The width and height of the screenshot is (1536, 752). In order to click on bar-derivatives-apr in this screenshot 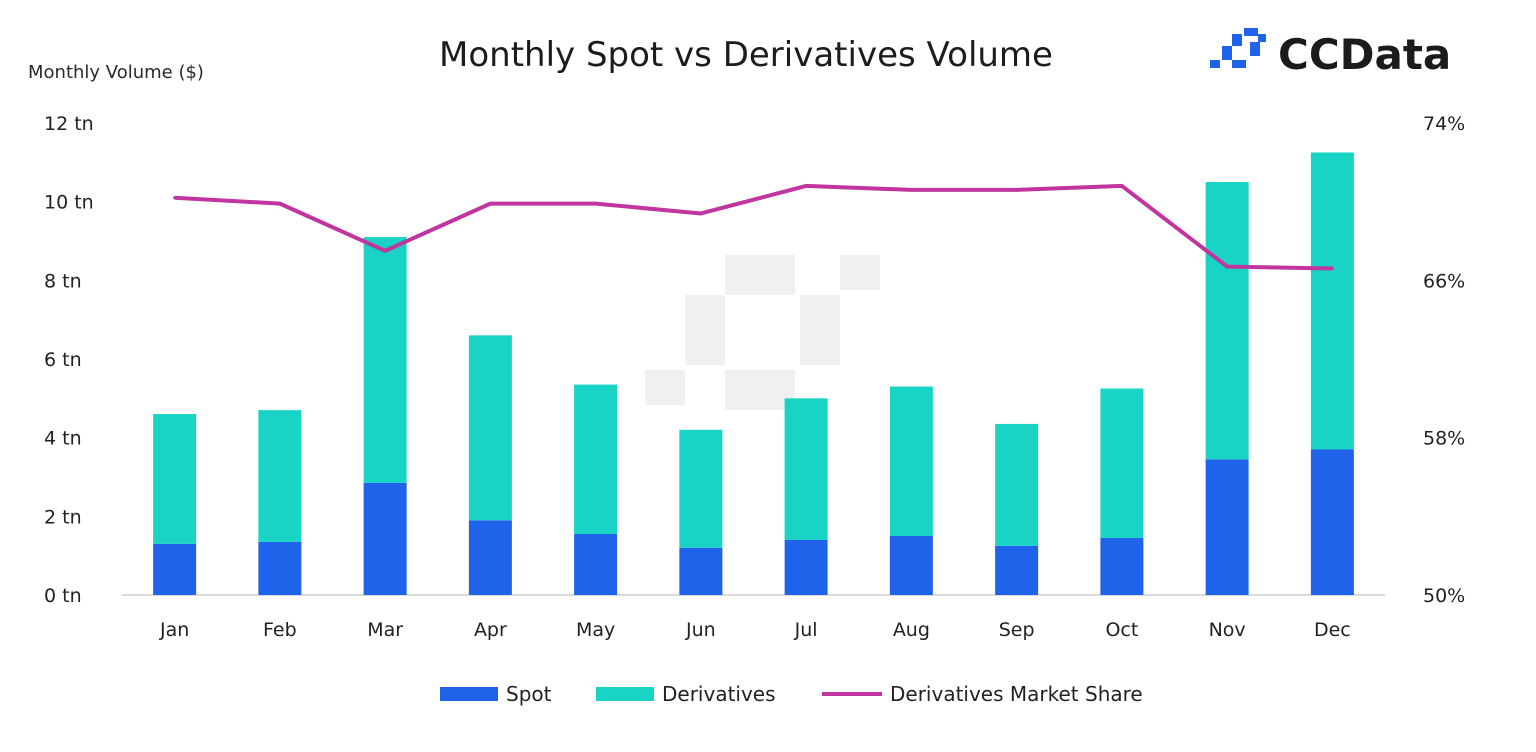, I will do `click(490, 428)`.